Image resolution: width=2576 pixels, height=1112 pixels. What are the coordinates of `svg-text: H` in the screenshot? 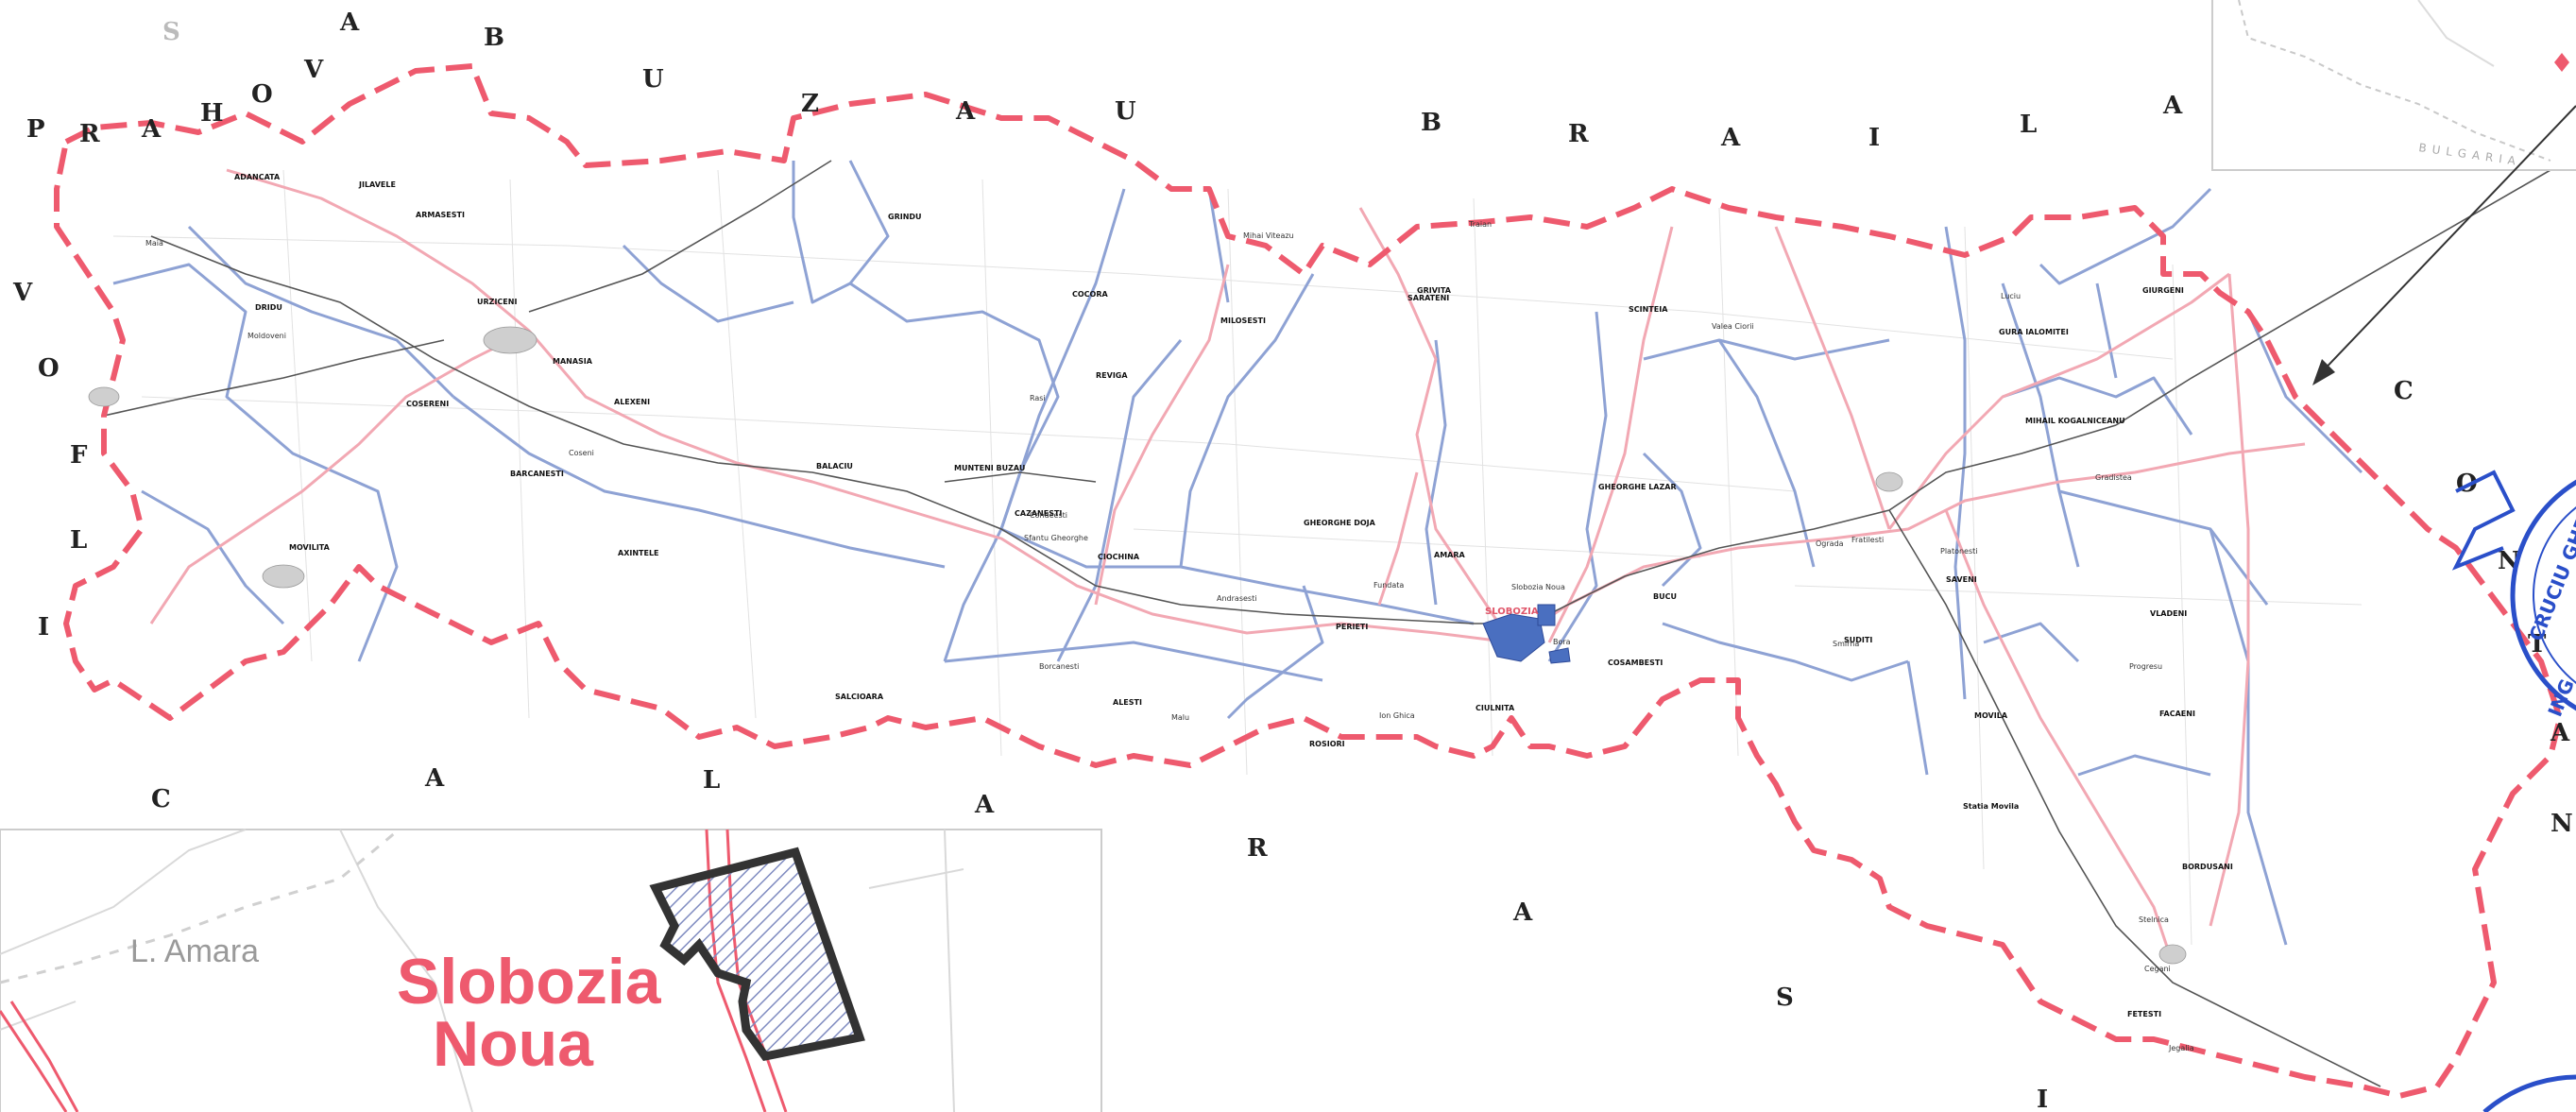 It's located at (212, 113).